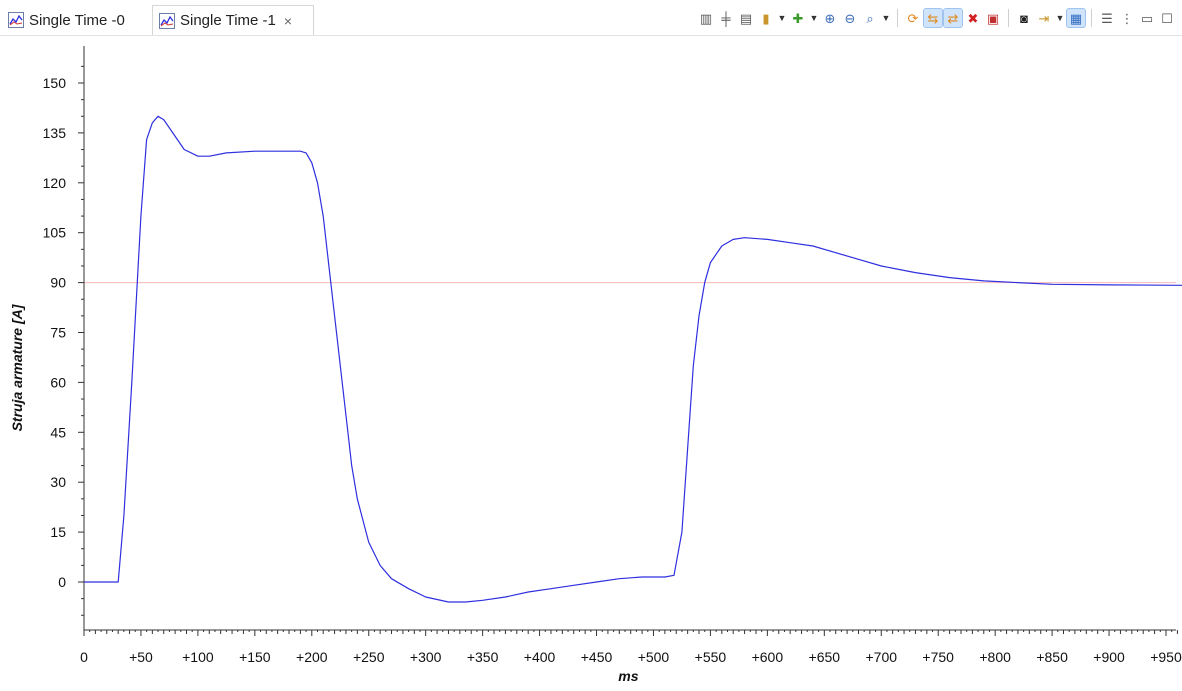  I want to click on y-tick-label: 0, so click(62, 582).